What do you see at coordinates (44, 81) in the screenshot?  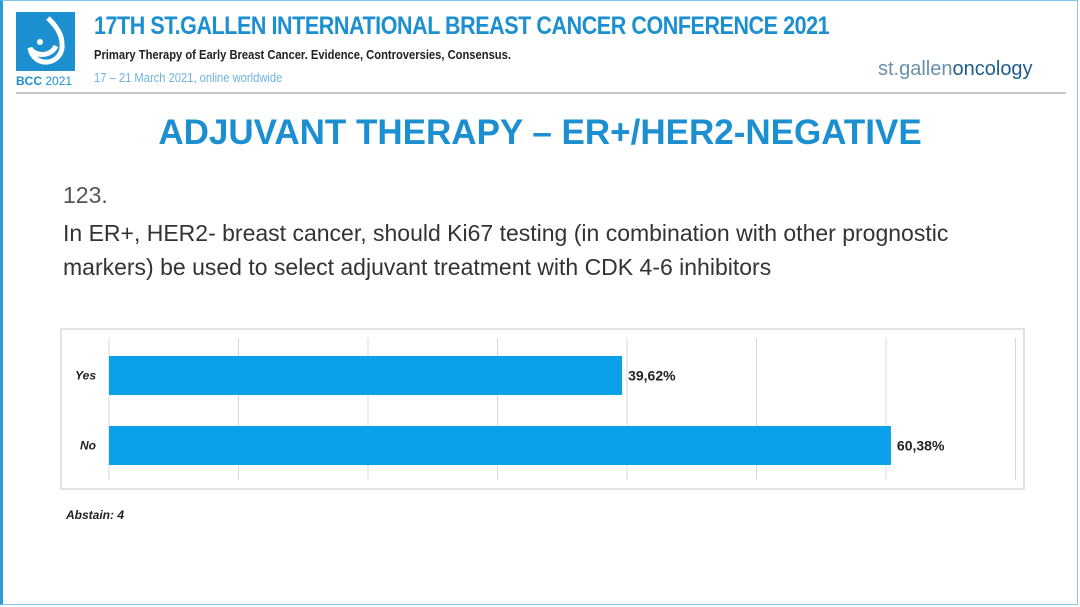 I see `bcc-year: BCC 2021` at bounding box center [44, 81].